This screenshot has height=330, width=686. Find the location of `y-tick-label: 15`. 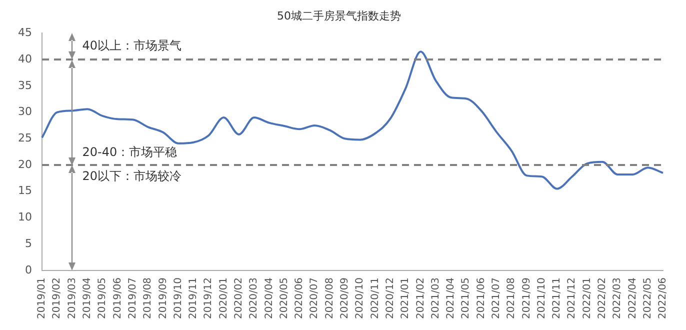

y-tick-label: 15 is located at coordinates (25, 191).